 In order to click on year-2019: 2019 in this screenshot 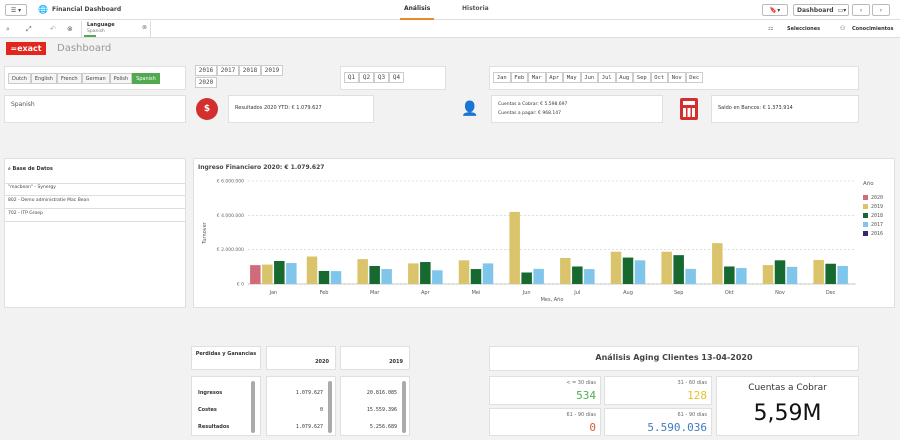, I will do `click(272, 70)`.